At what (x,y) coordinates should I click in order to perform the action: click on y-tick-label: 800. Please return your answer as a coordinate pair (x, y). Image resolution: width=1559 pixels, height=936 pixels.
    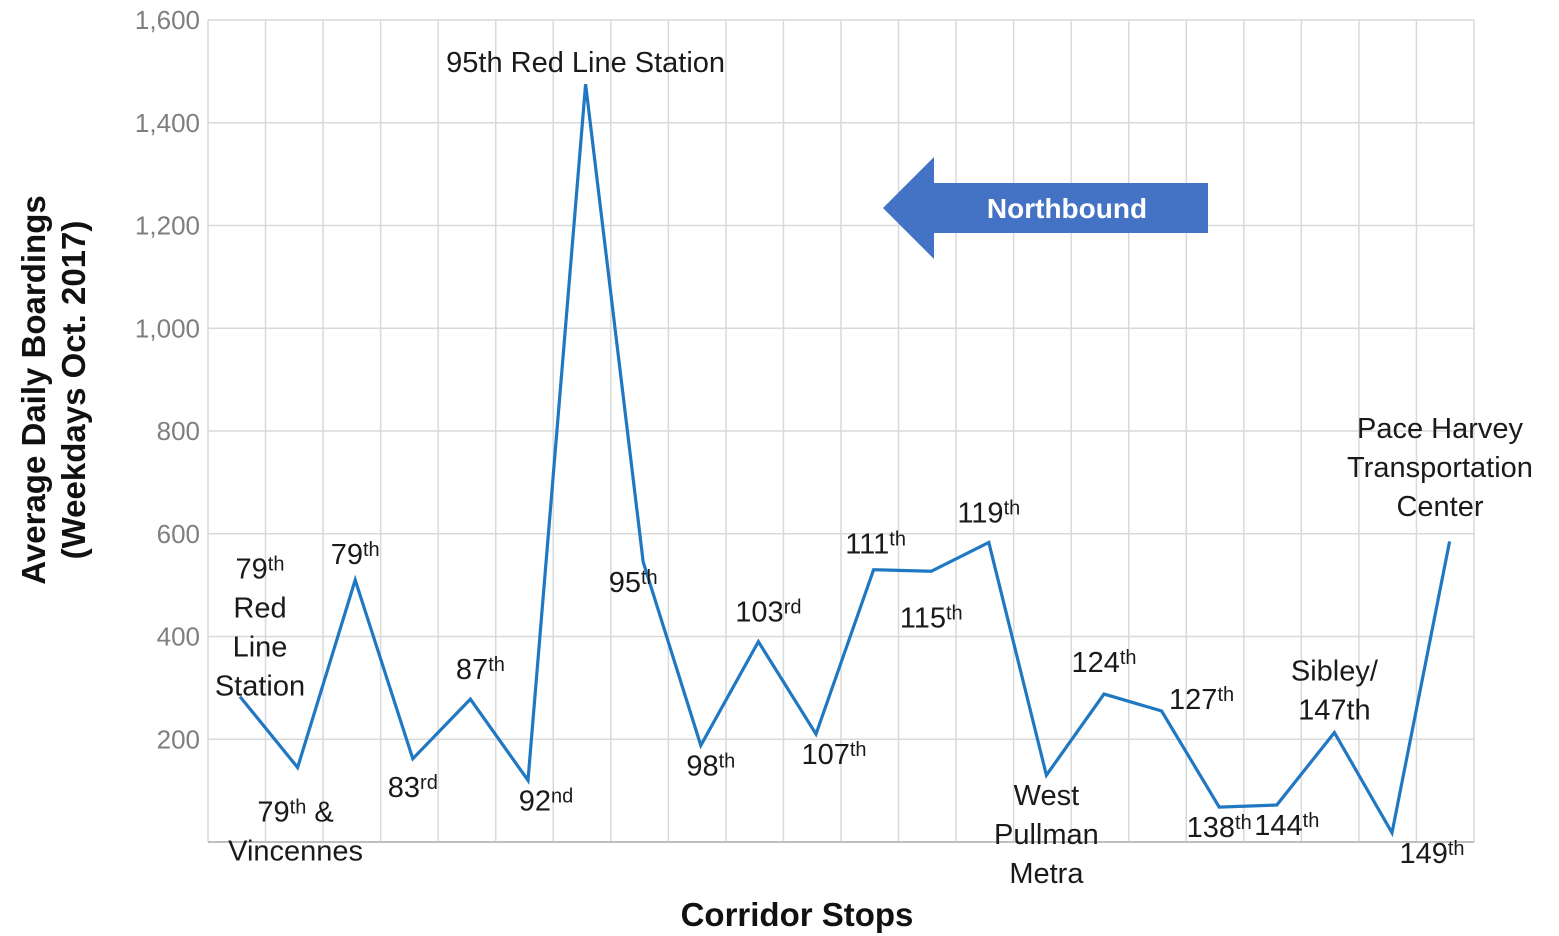
    Looking at the image, I should click on (178, 431).